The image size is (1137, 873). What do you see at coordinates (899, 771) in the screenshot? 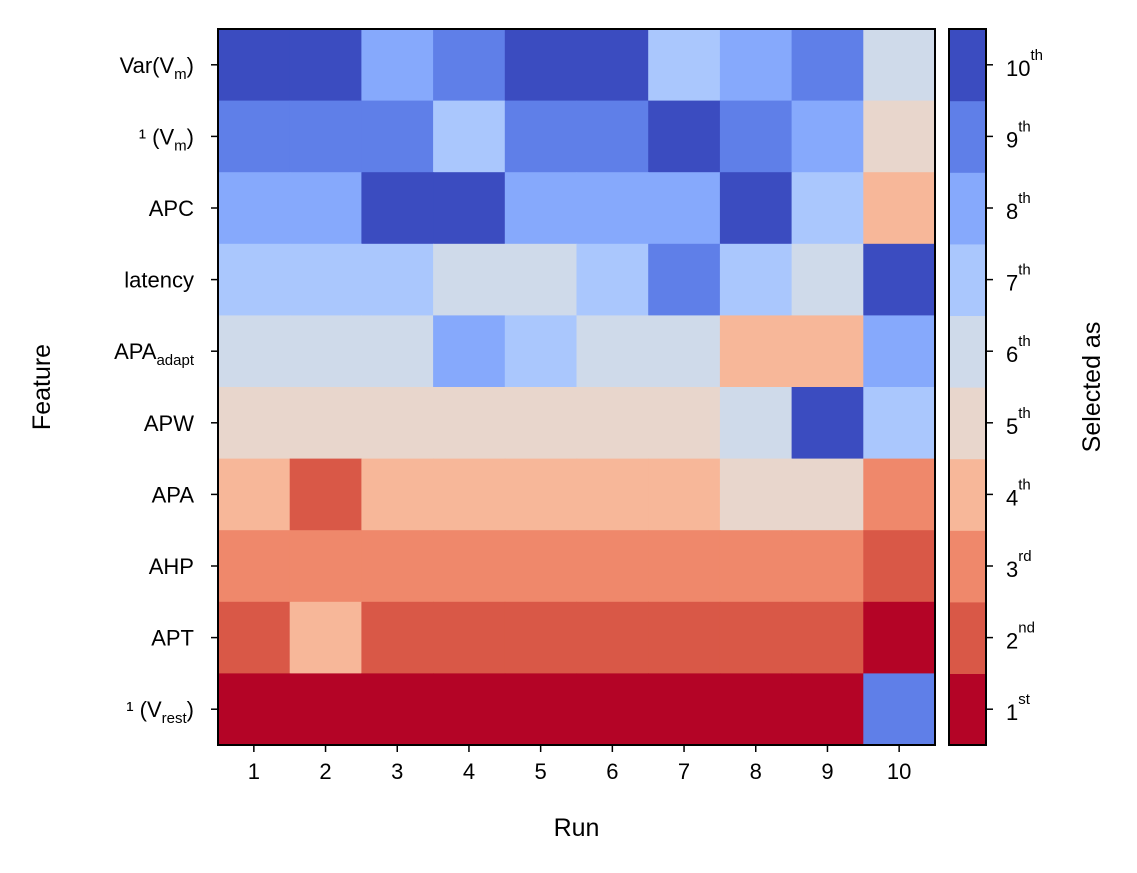
I see `x-tick-label: 10` at bounding box center [899, 771].